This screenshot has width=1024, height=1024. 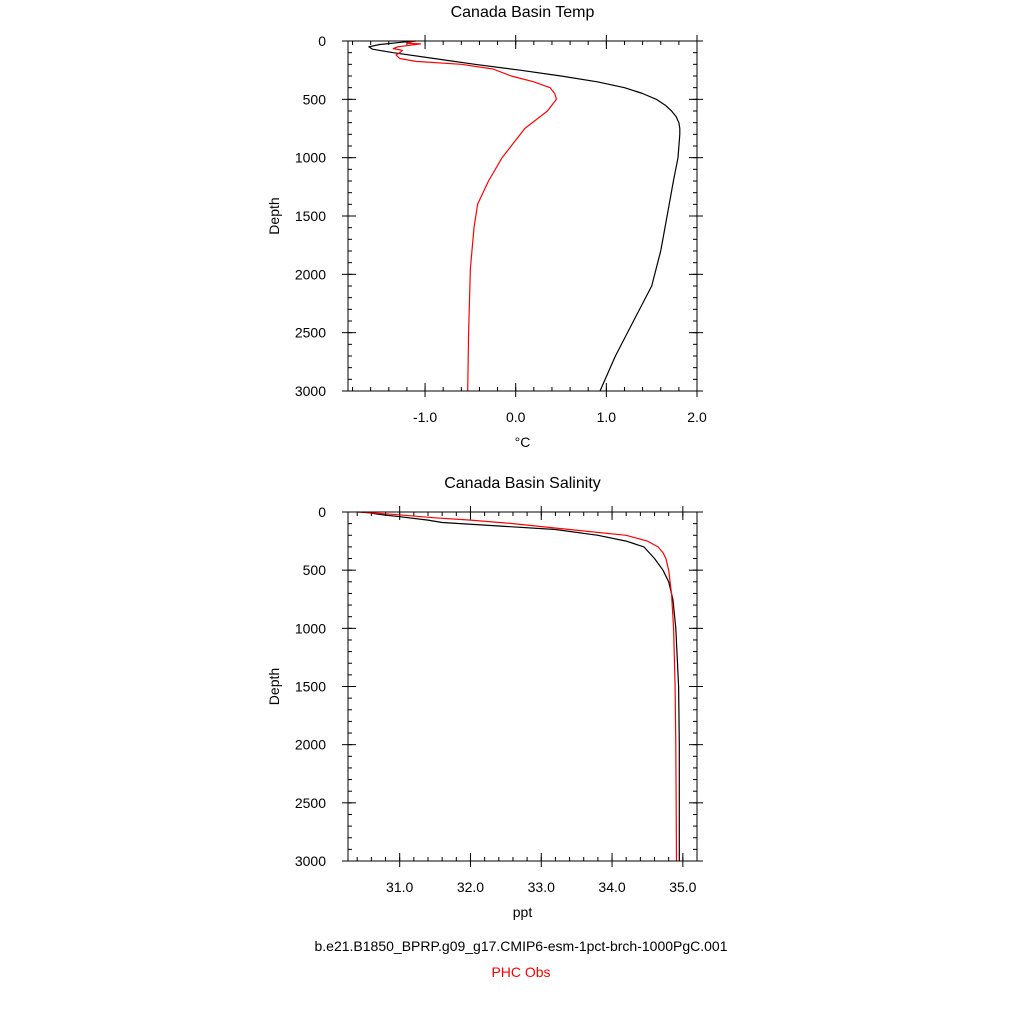 I want to click on x-axis-label: °C, so click(x=523, y=442).